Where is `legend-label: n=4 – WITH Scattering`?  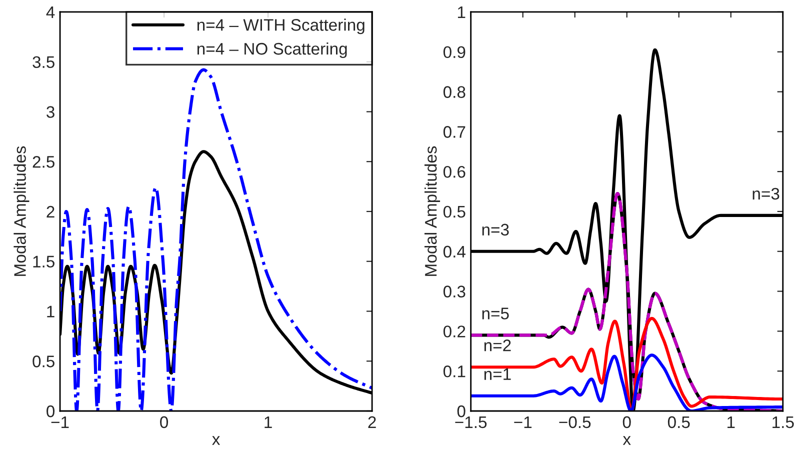 legend-label: n=4 – WITH Scattering is located at coordinates (280, 26).